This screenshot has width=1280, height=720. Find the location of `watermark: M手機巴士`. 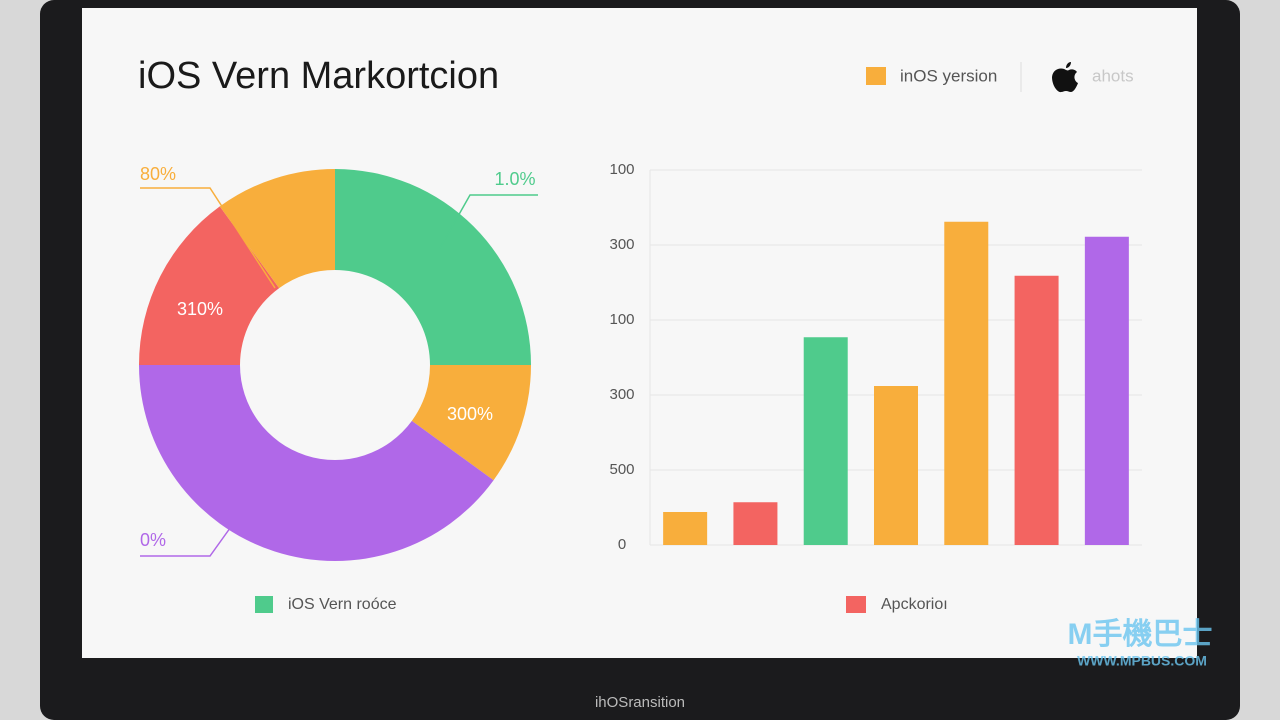

watermark: M手機巴士 is located at coordinates (1140, 634).